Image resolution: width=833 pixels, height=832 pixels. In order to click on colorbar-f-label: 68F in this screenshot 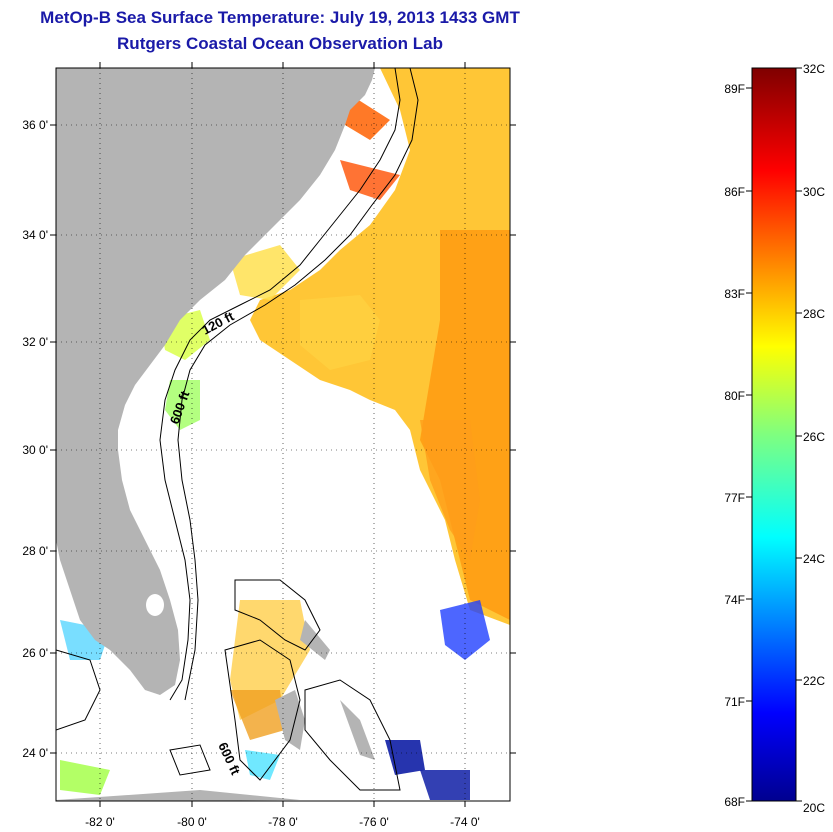, I will do `click(734, 802)`.